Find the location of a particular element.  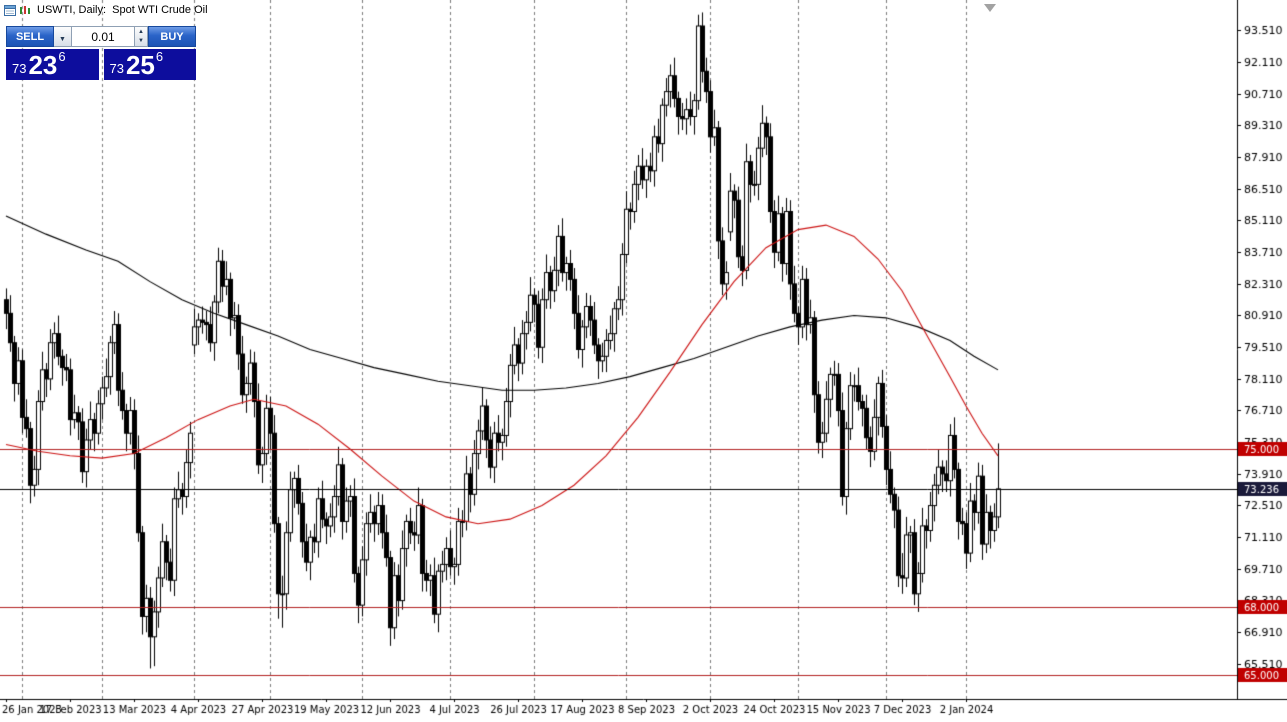

volume-increase-button: ▲ is located at coordinates (141, 32).